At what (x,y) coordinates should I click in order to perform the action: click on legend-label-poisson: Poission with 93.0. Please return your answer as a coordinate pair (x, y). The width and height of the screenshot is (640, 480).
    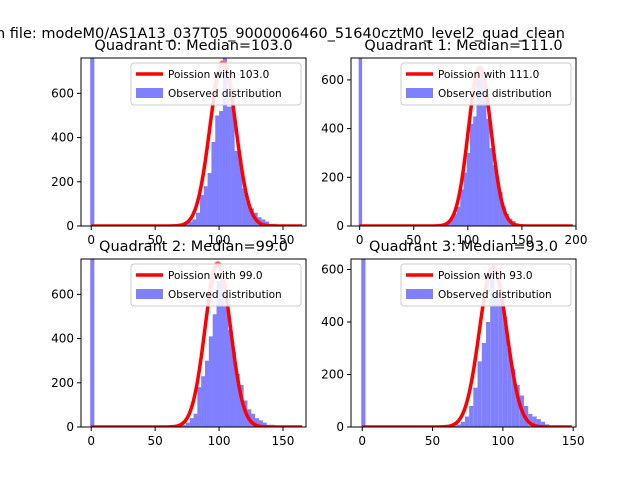
    Looking at the image, I should click on (485, 276).